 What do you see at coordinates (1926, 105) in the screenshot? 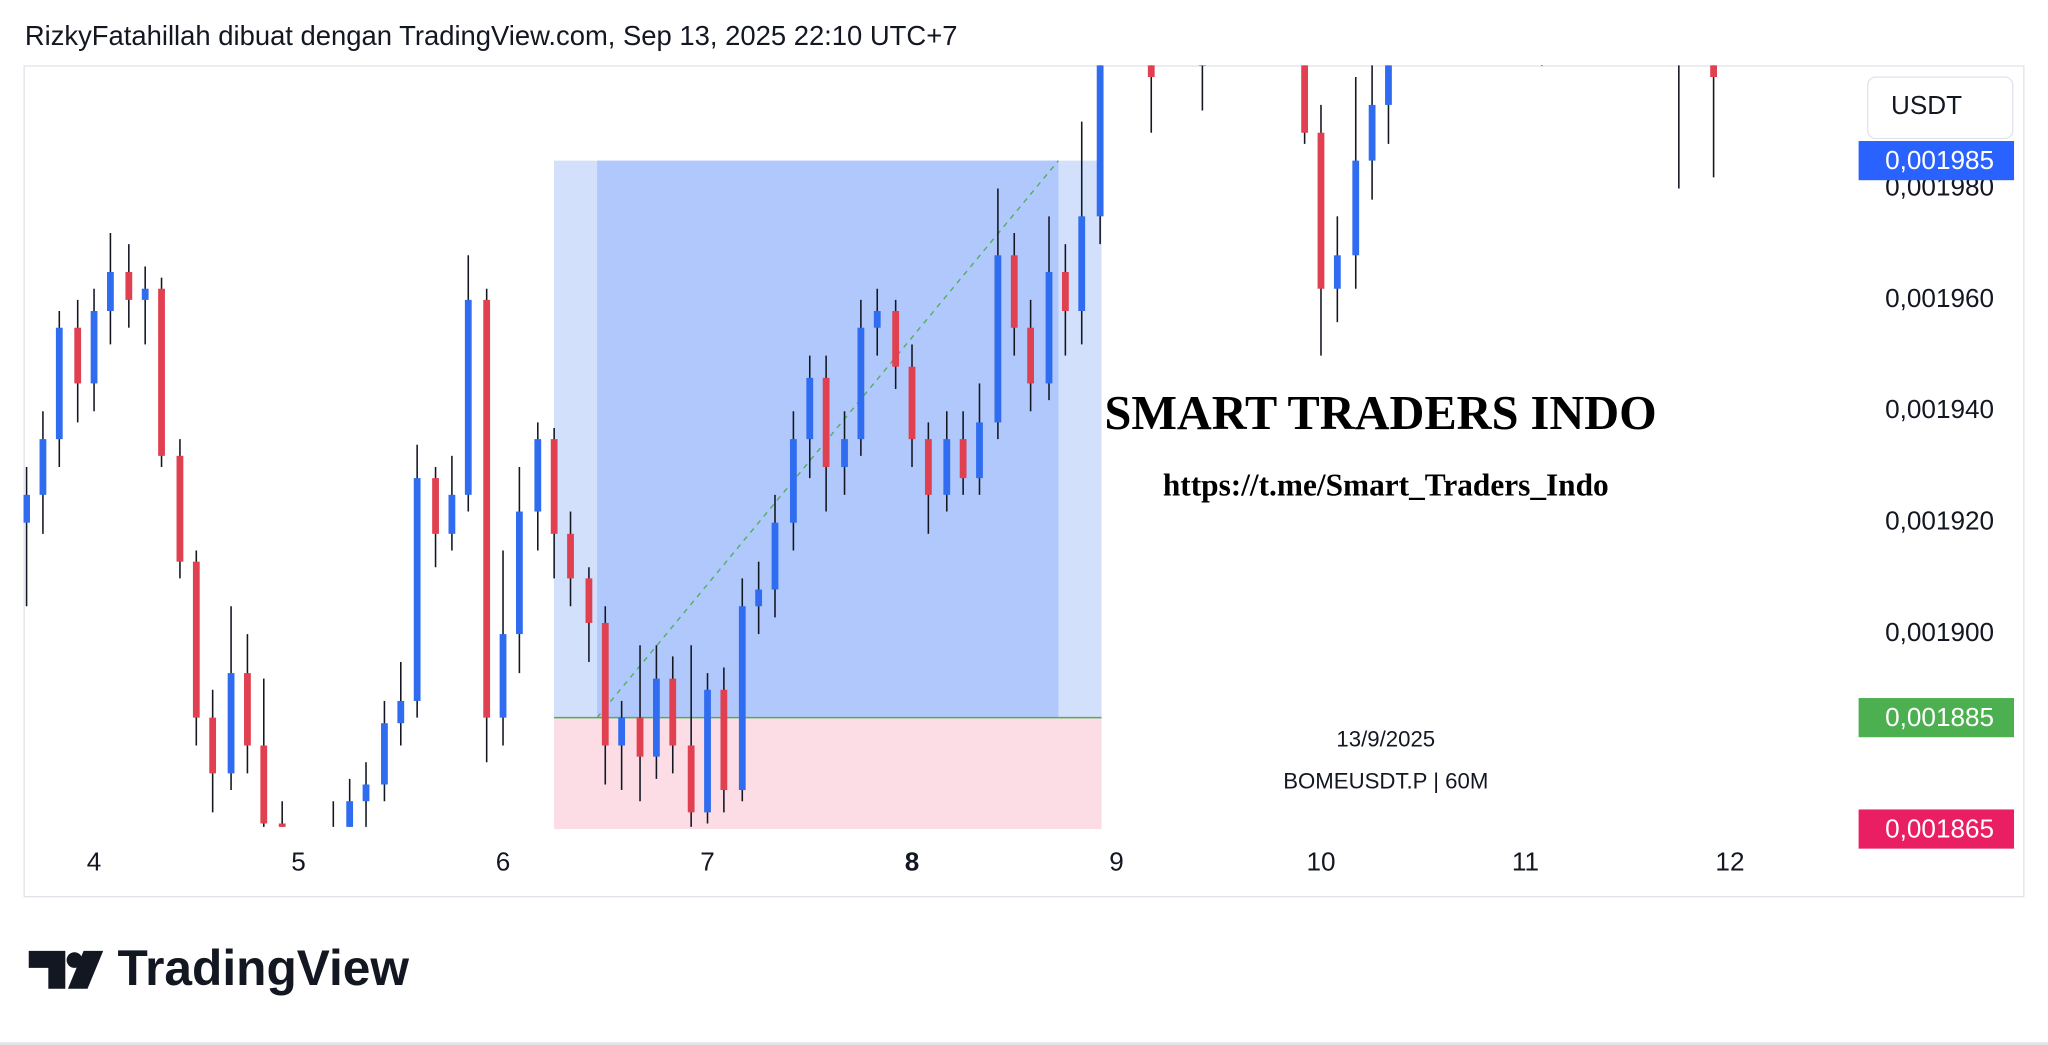
I see `currency-label: USDT` at bounding box center [1926, 105].